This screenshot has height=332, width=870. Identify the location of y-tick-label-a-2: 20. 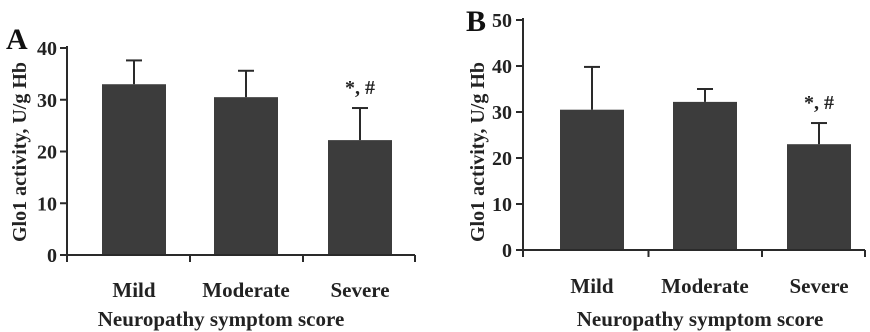
(47, 153).